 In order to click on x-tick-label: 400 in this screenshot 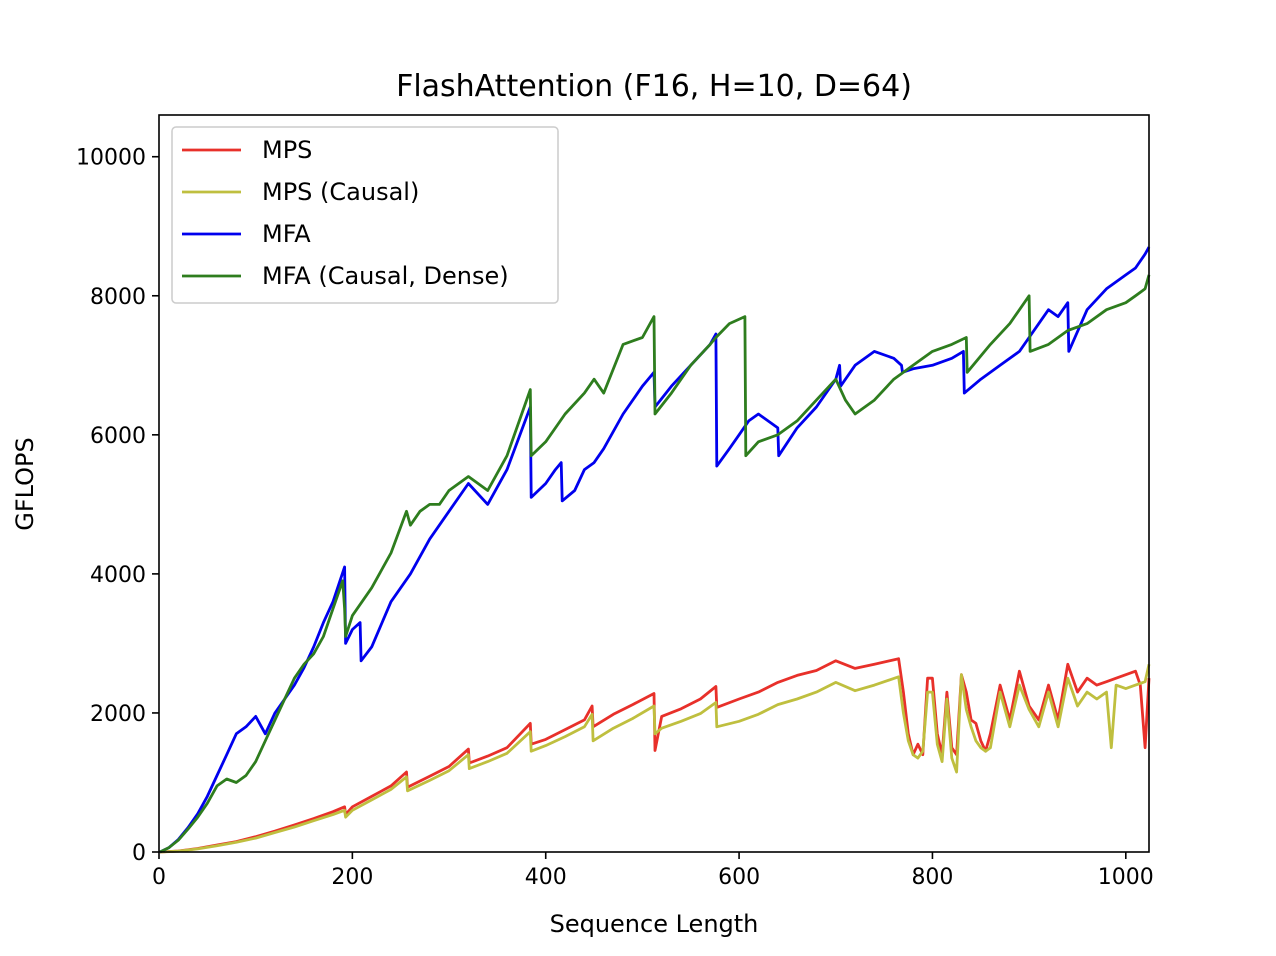, I will do `click(546, 877)`.